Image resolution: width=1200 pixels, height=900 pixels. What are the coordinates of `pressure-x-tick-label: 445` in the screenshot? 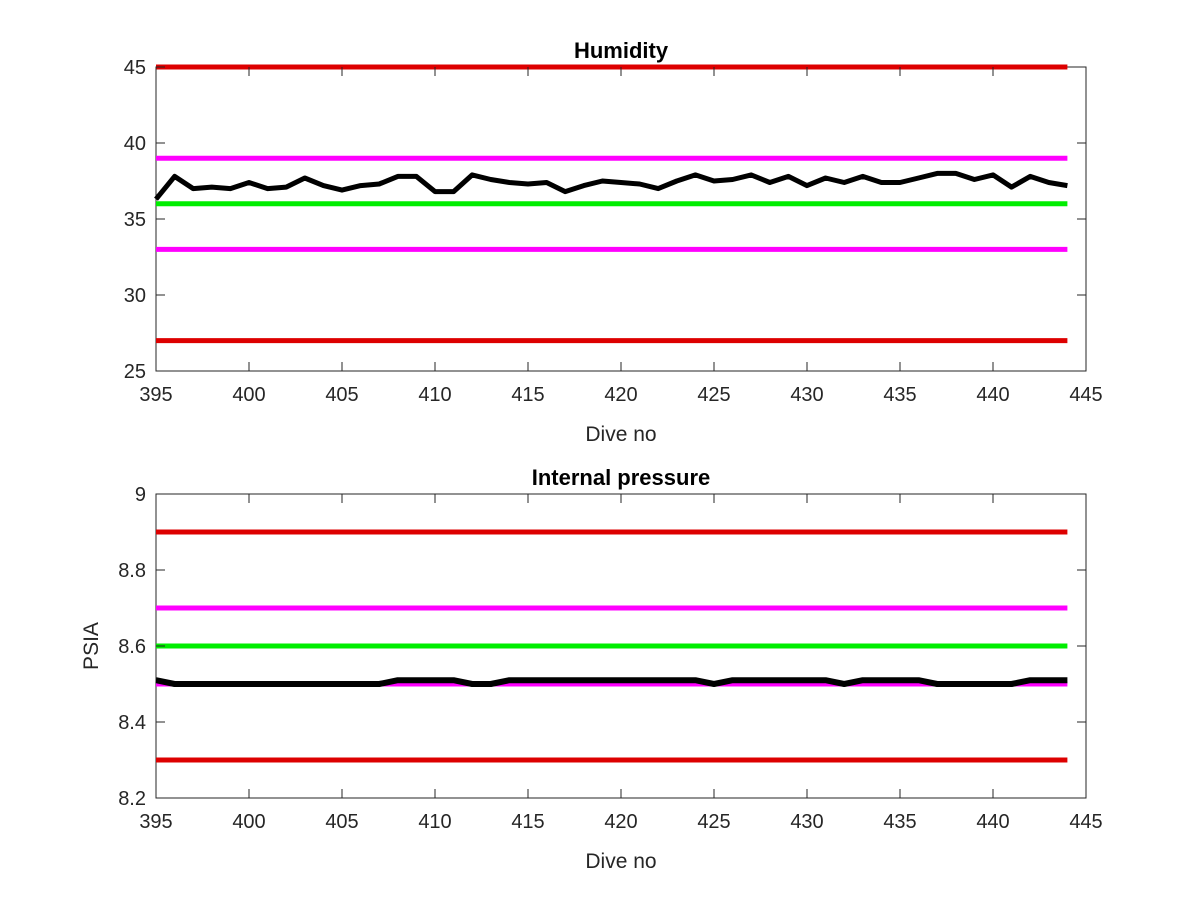 It's located at (1085, 822).